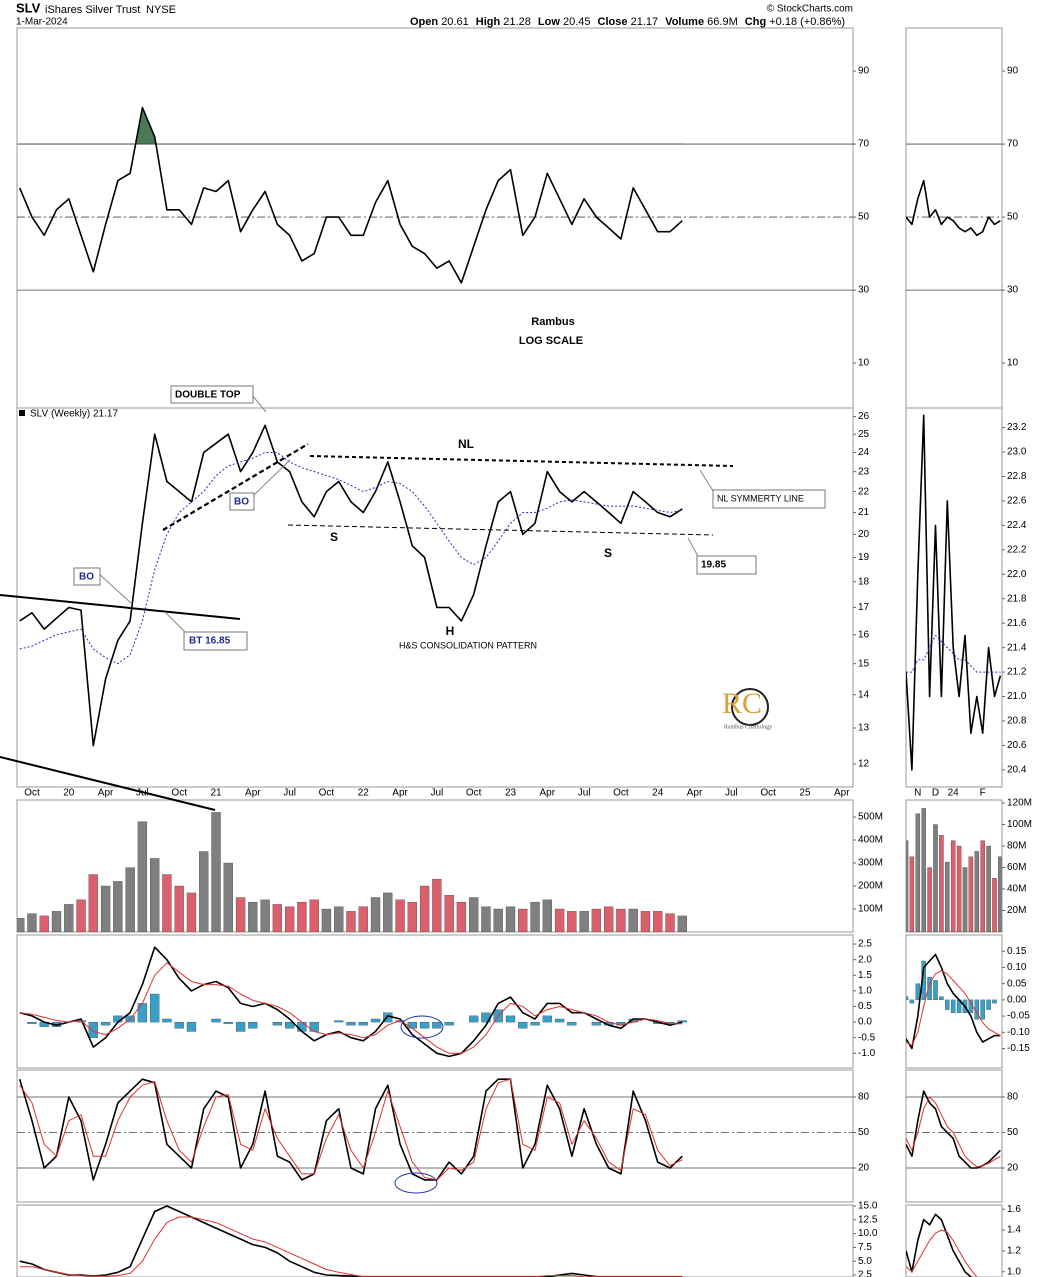  Describe the element at coordinates (161, 10) in the screenshot. I see `exchange: NYSE` at that location.